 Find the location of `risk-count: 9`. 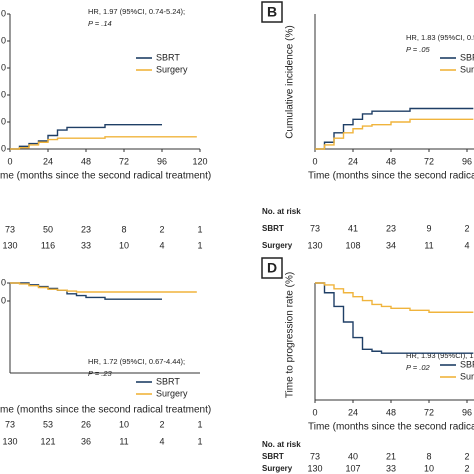

risk-count: 9 is located at coordinates (428, 228).